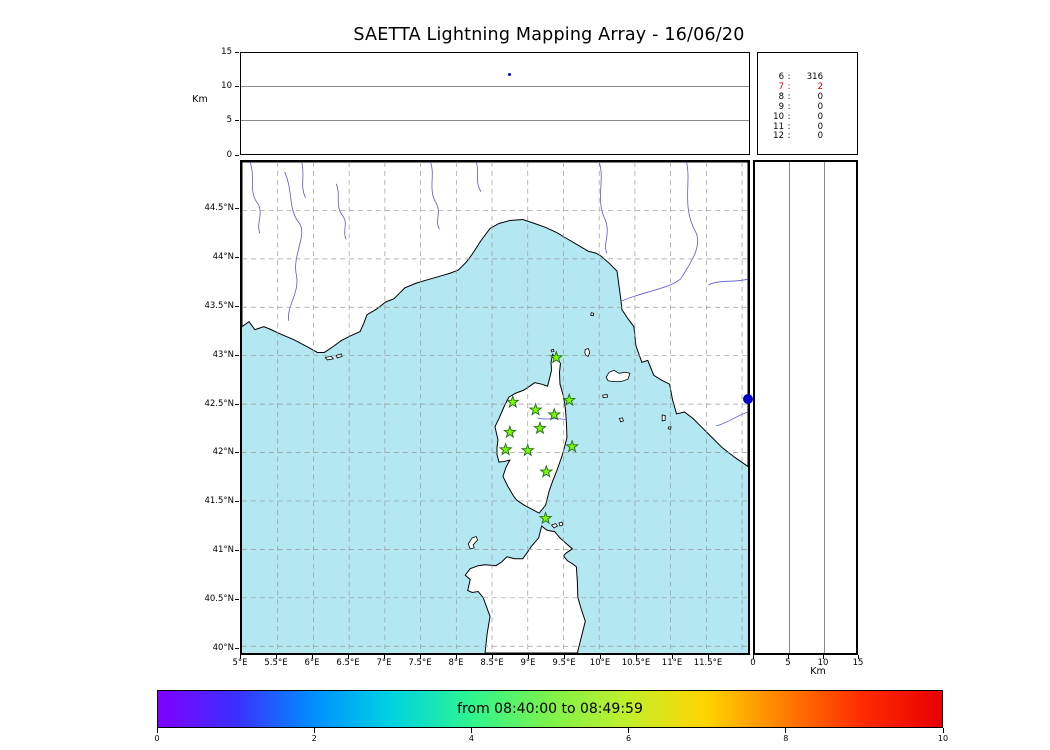 This screenshot has width=1050, height=750. What do you see at coordinates (229, 154) in the screenshot?
I see `altitude-tick-label: 0` at bounding box center [229, 154].